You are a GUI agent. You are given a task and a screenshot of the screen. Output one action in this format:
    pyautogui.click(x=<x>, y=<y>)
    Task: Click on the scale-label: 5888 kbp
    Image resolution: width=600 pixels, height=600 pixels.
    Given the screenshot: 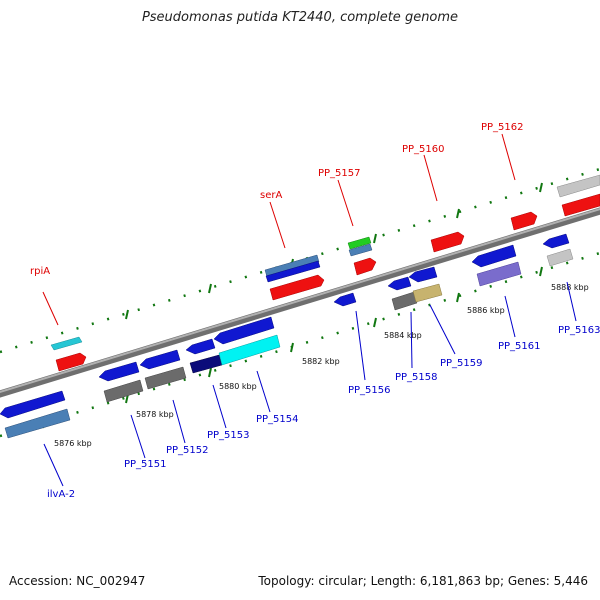 What is the action you would take?
    pyautogui.click(x=570, y=287)
    